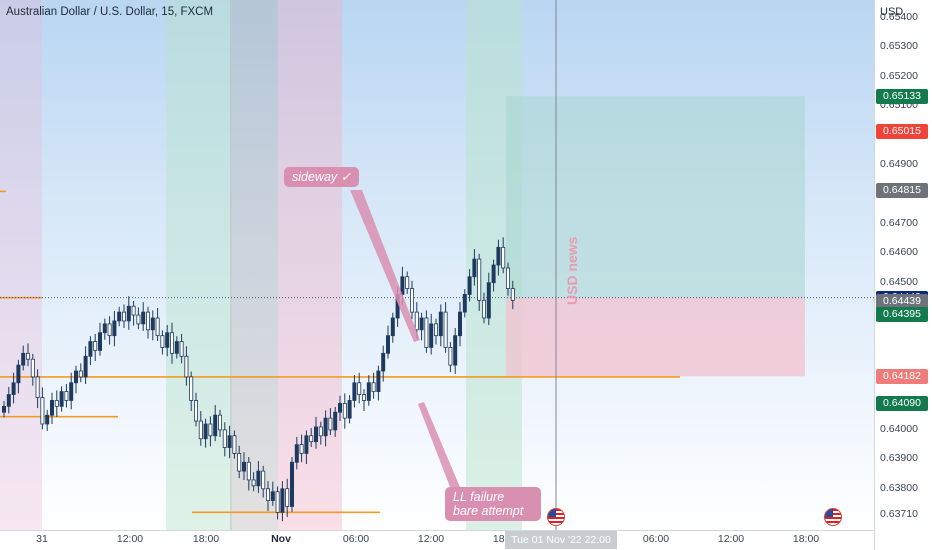 Image resolution: width=932 pixels, height=550 pixels. I want to click on time-axis, so click(437, 540).